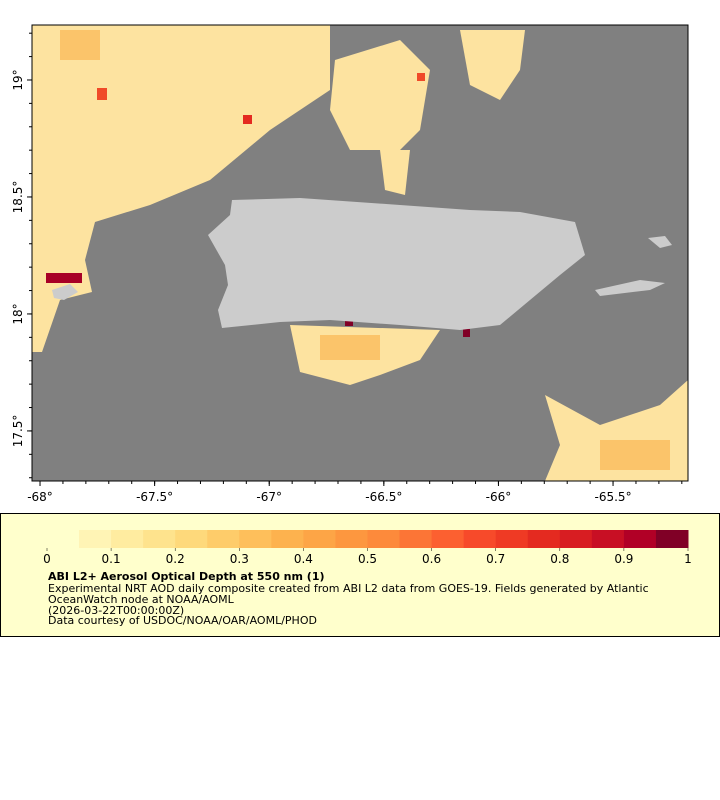  I want to click on colorbar-tick-label: 0.3, so click(239, 559).